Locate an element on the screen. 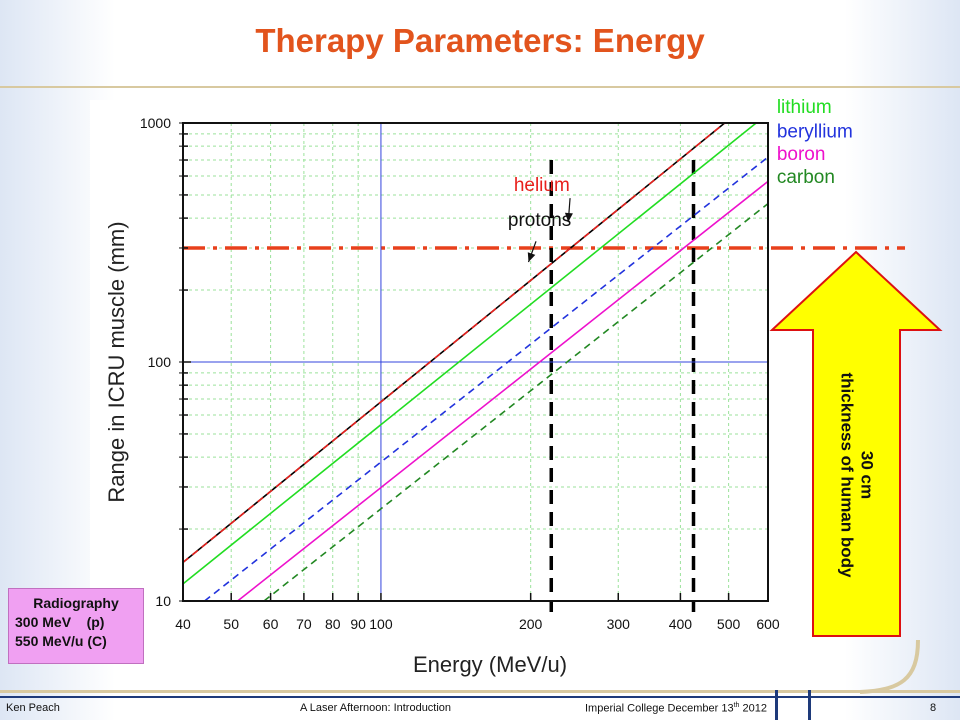 The width and height of the screenshot is (960, 720). series-label: boron is located at coordinates (801, 154).